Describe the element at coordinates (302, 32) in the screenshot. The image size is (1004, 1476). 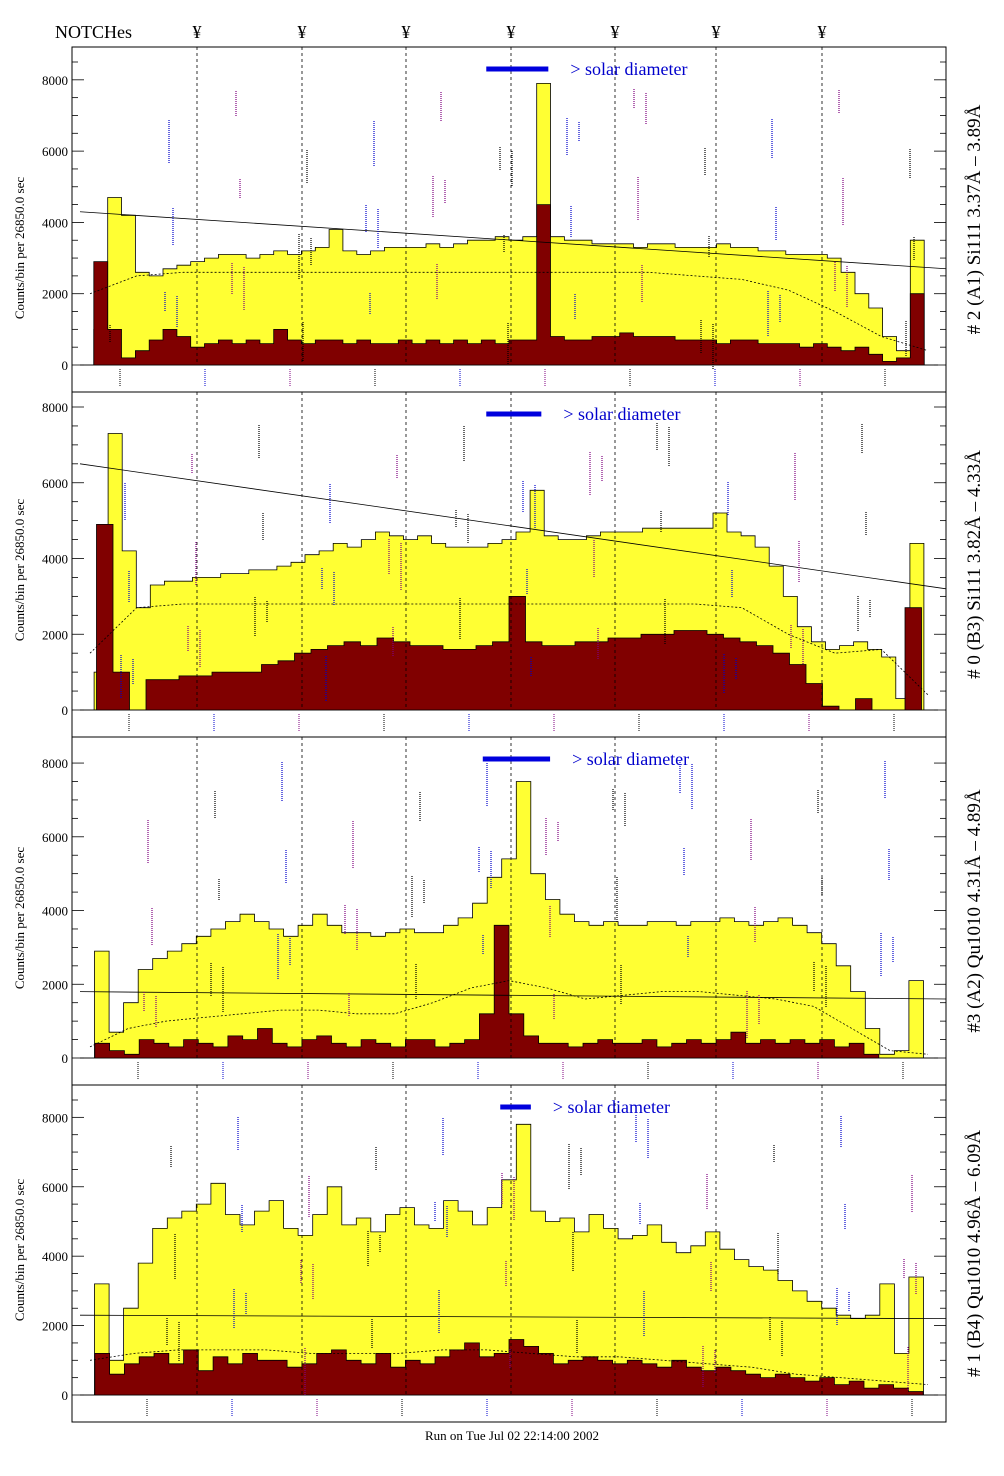
I see `notch-symbol-2: ¥` at that location.